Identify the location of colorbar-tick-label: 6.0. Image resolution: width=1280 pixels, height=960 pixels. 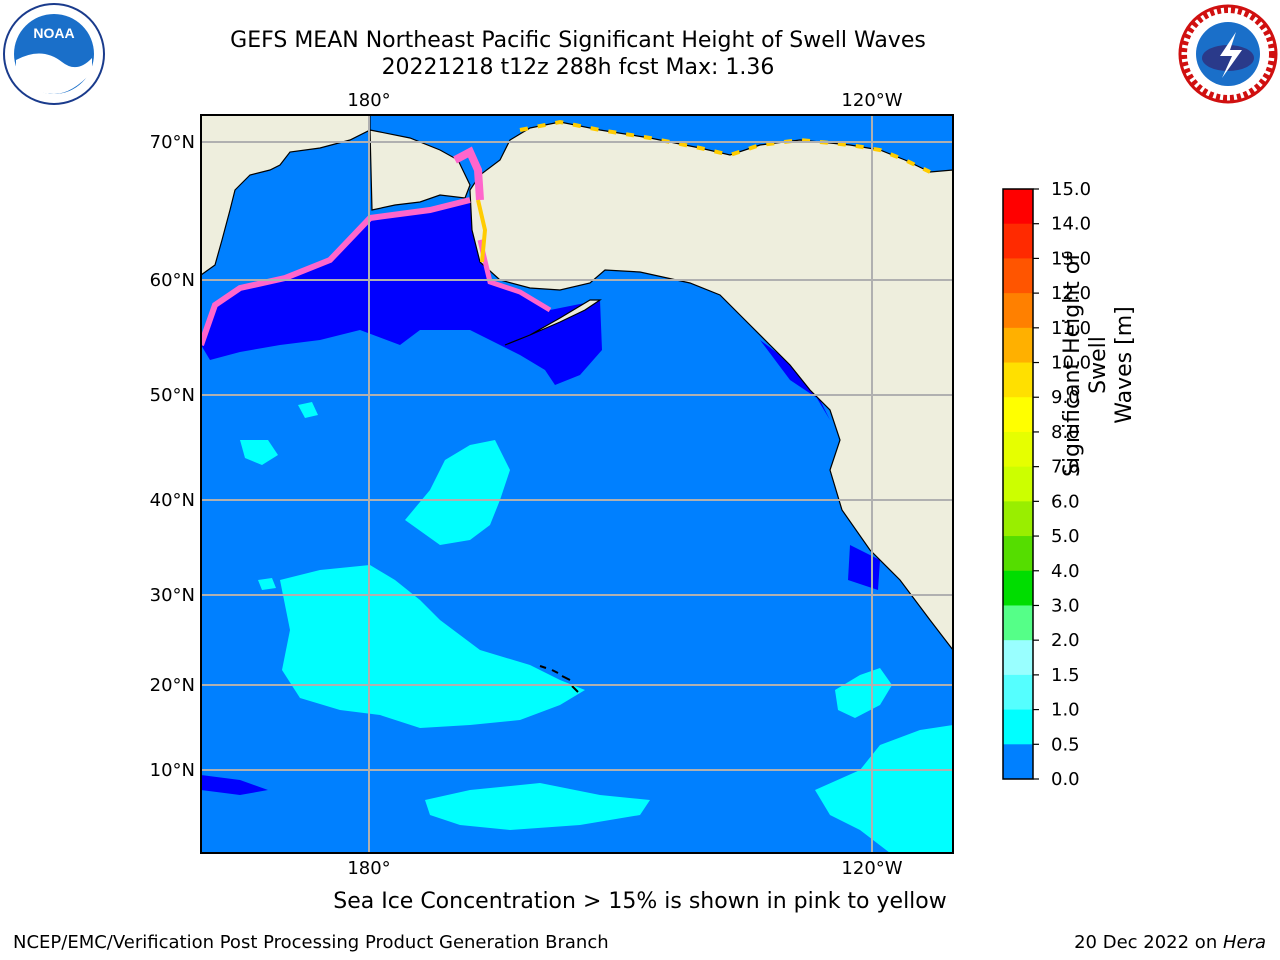
(1065, 501).